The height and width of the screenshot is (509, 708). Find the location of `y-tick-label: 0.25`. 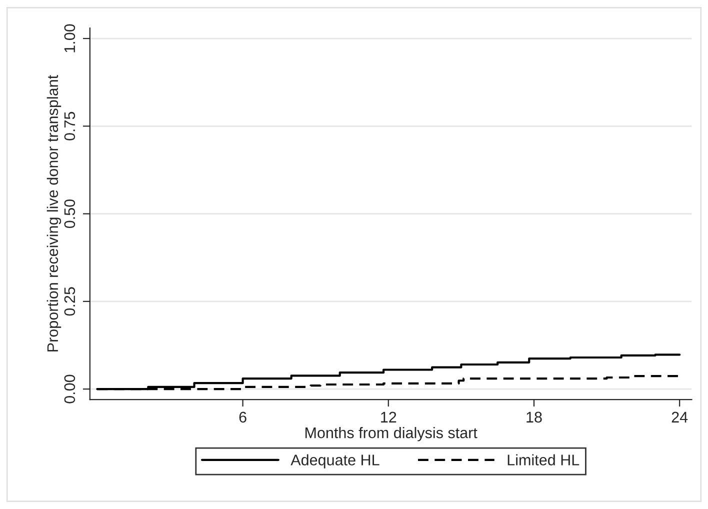

y-tick-label: 0.25 is located at coordinates (70, 301).